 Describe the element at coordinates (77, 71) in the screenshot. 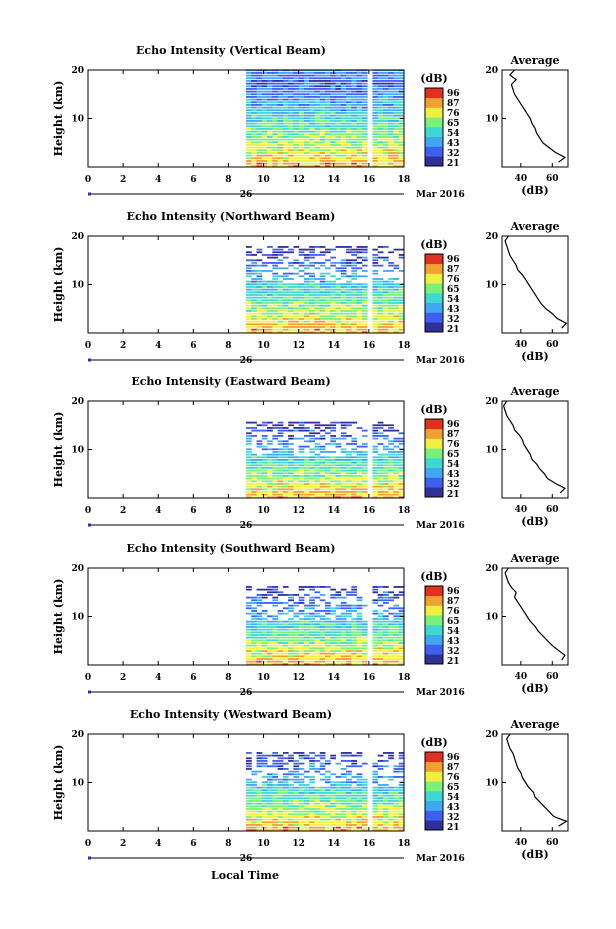

I see `y-tick-label: 20` at that location.